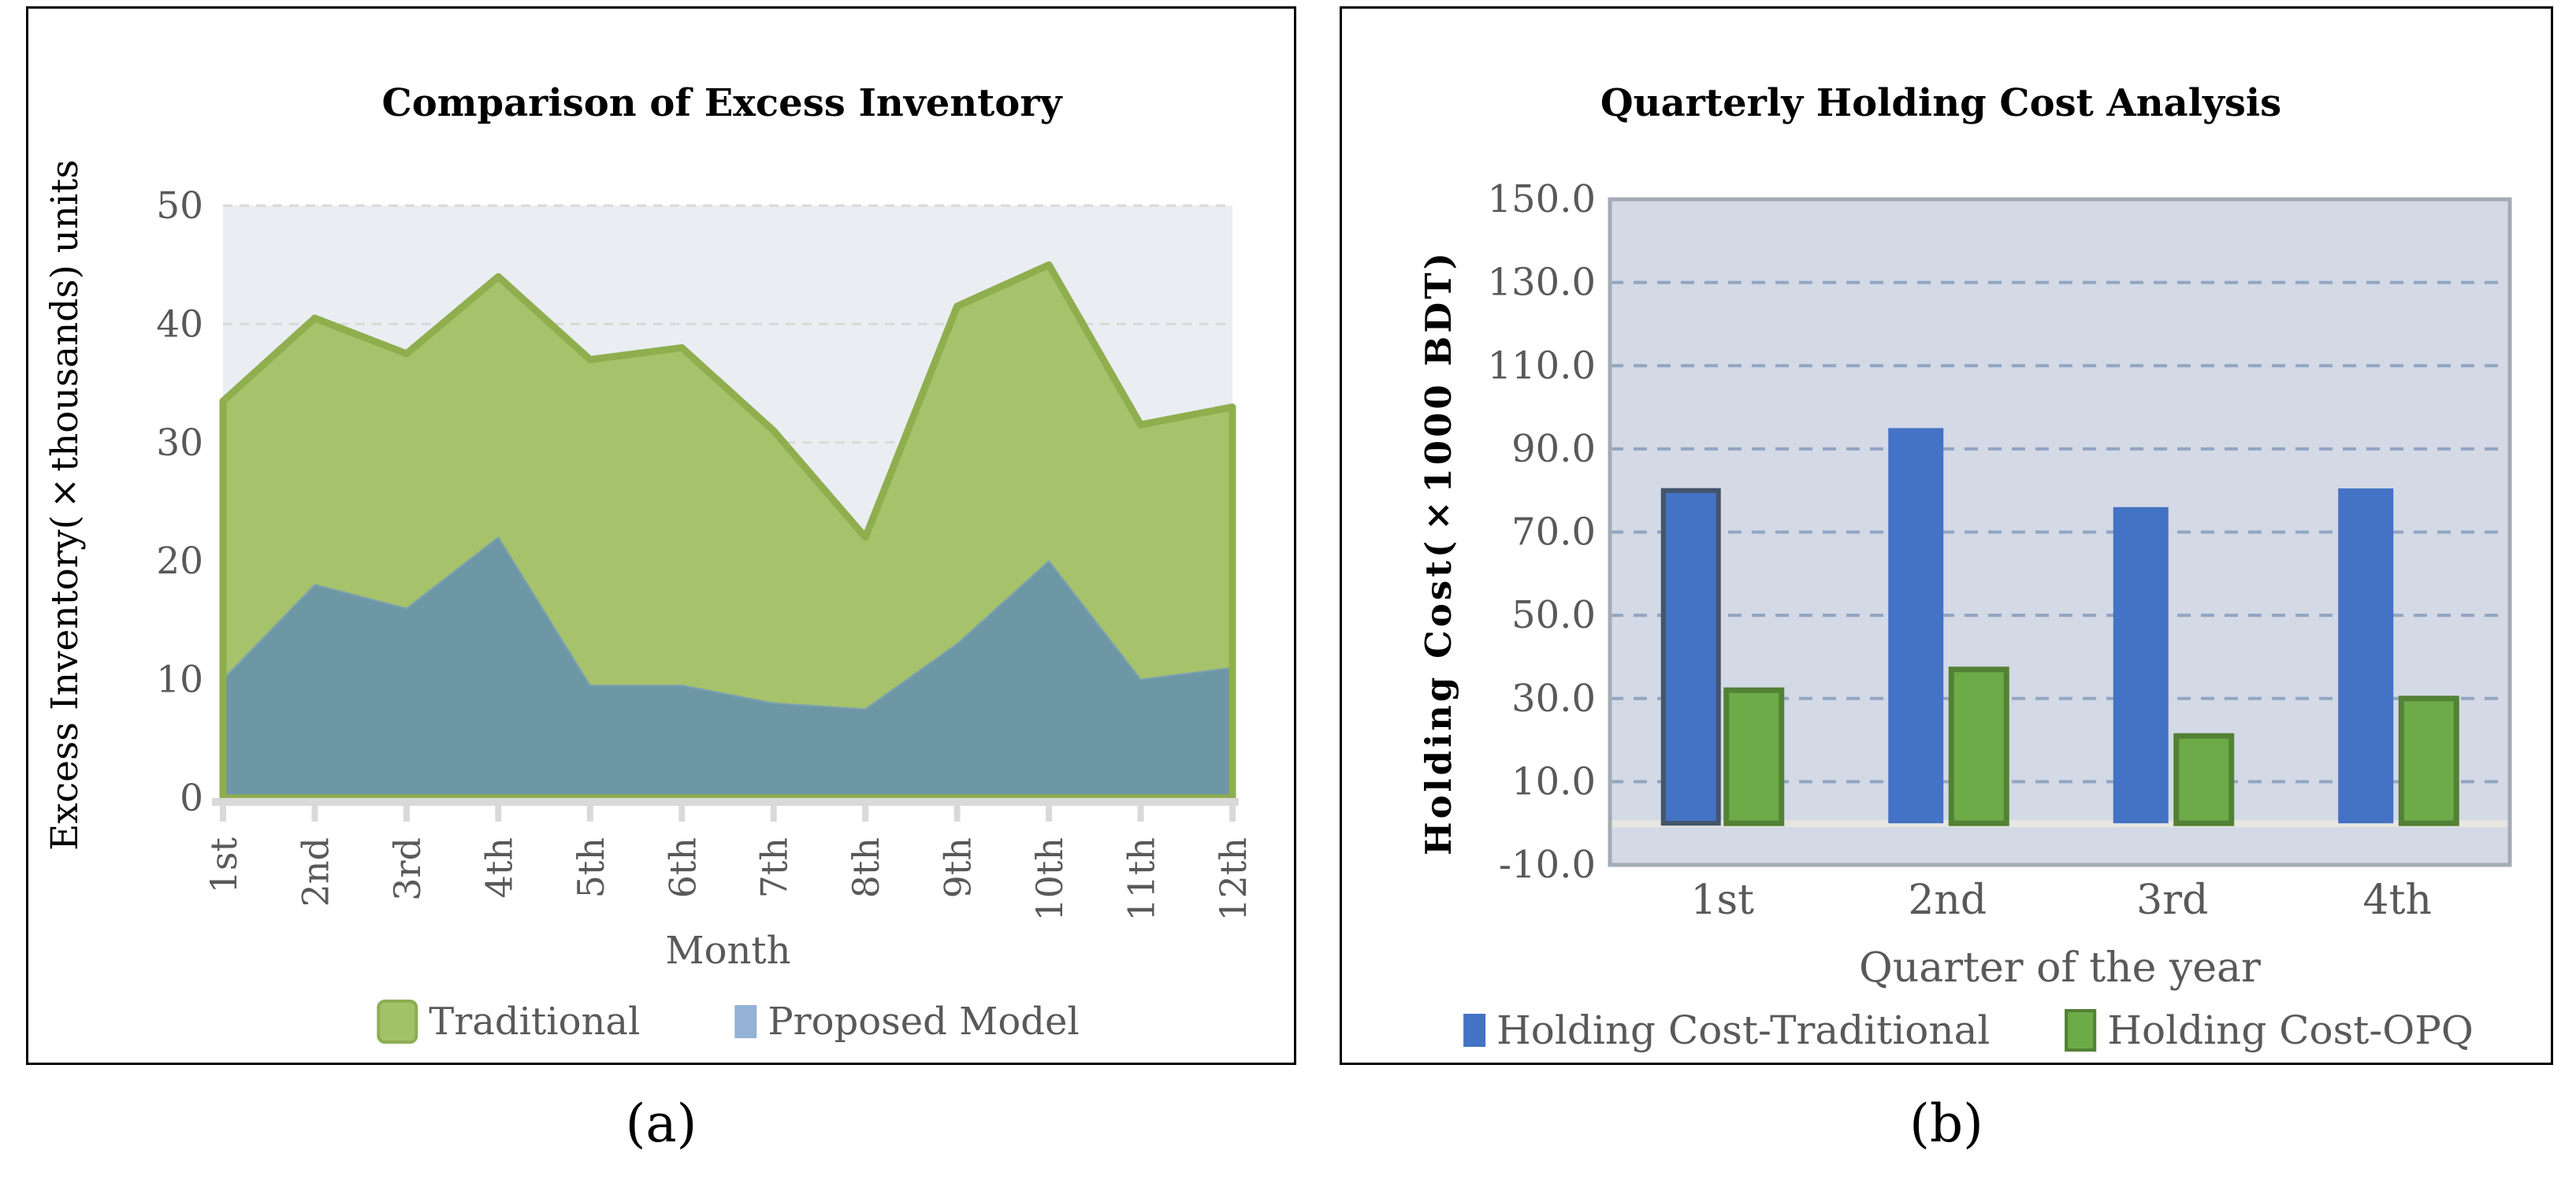 Image resolution: width=2576 pixels, height=1191 pixels. Describe the element at coordinates (1049, 879) in the screenshot. I see `x-tick-label: 10th` at that location.